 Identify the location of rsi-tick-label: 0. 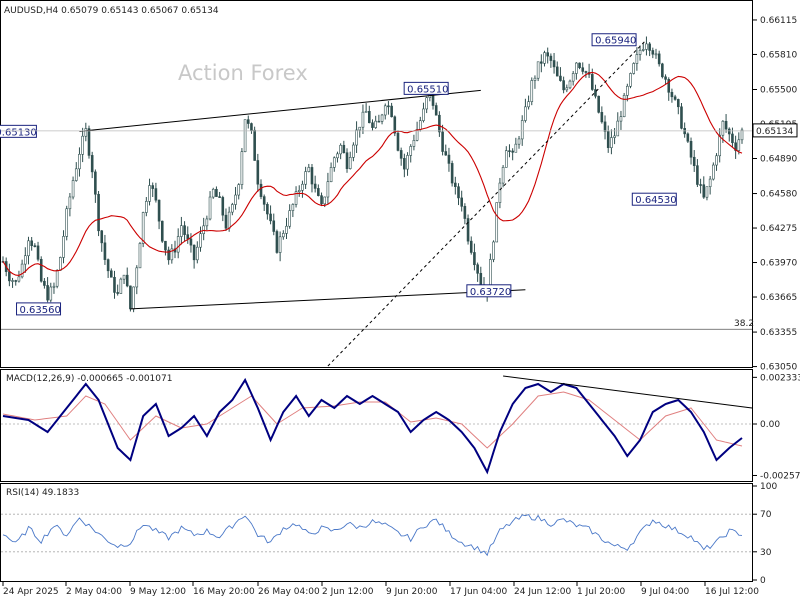
(763, 581).